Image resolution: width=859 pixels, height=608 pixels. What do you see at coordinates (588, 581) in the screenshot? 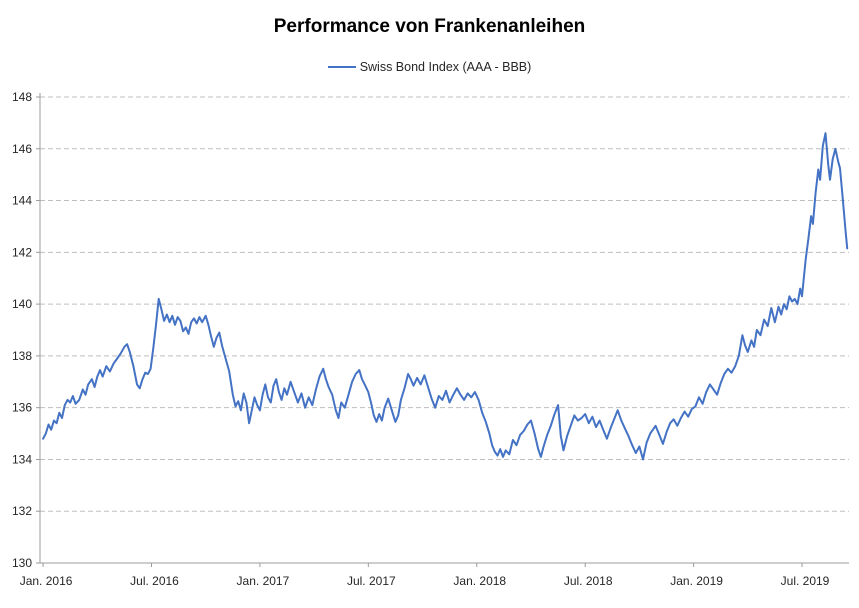
I see `x-axis-label: Jul. 2018` at bounding box center [588, 581].